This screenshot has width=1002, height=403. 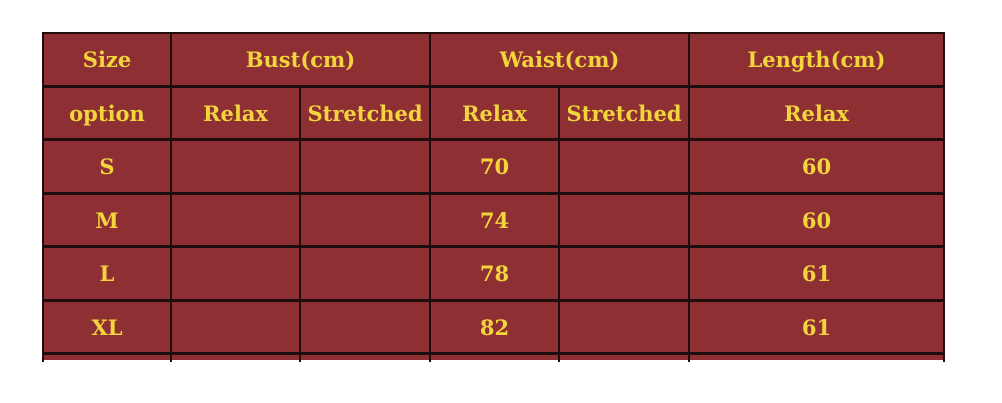 What do you see at coordinates (625, 114) in the screenshot?
I see `header-waist-stretched: Stretched` at bounding box center [625, 114].